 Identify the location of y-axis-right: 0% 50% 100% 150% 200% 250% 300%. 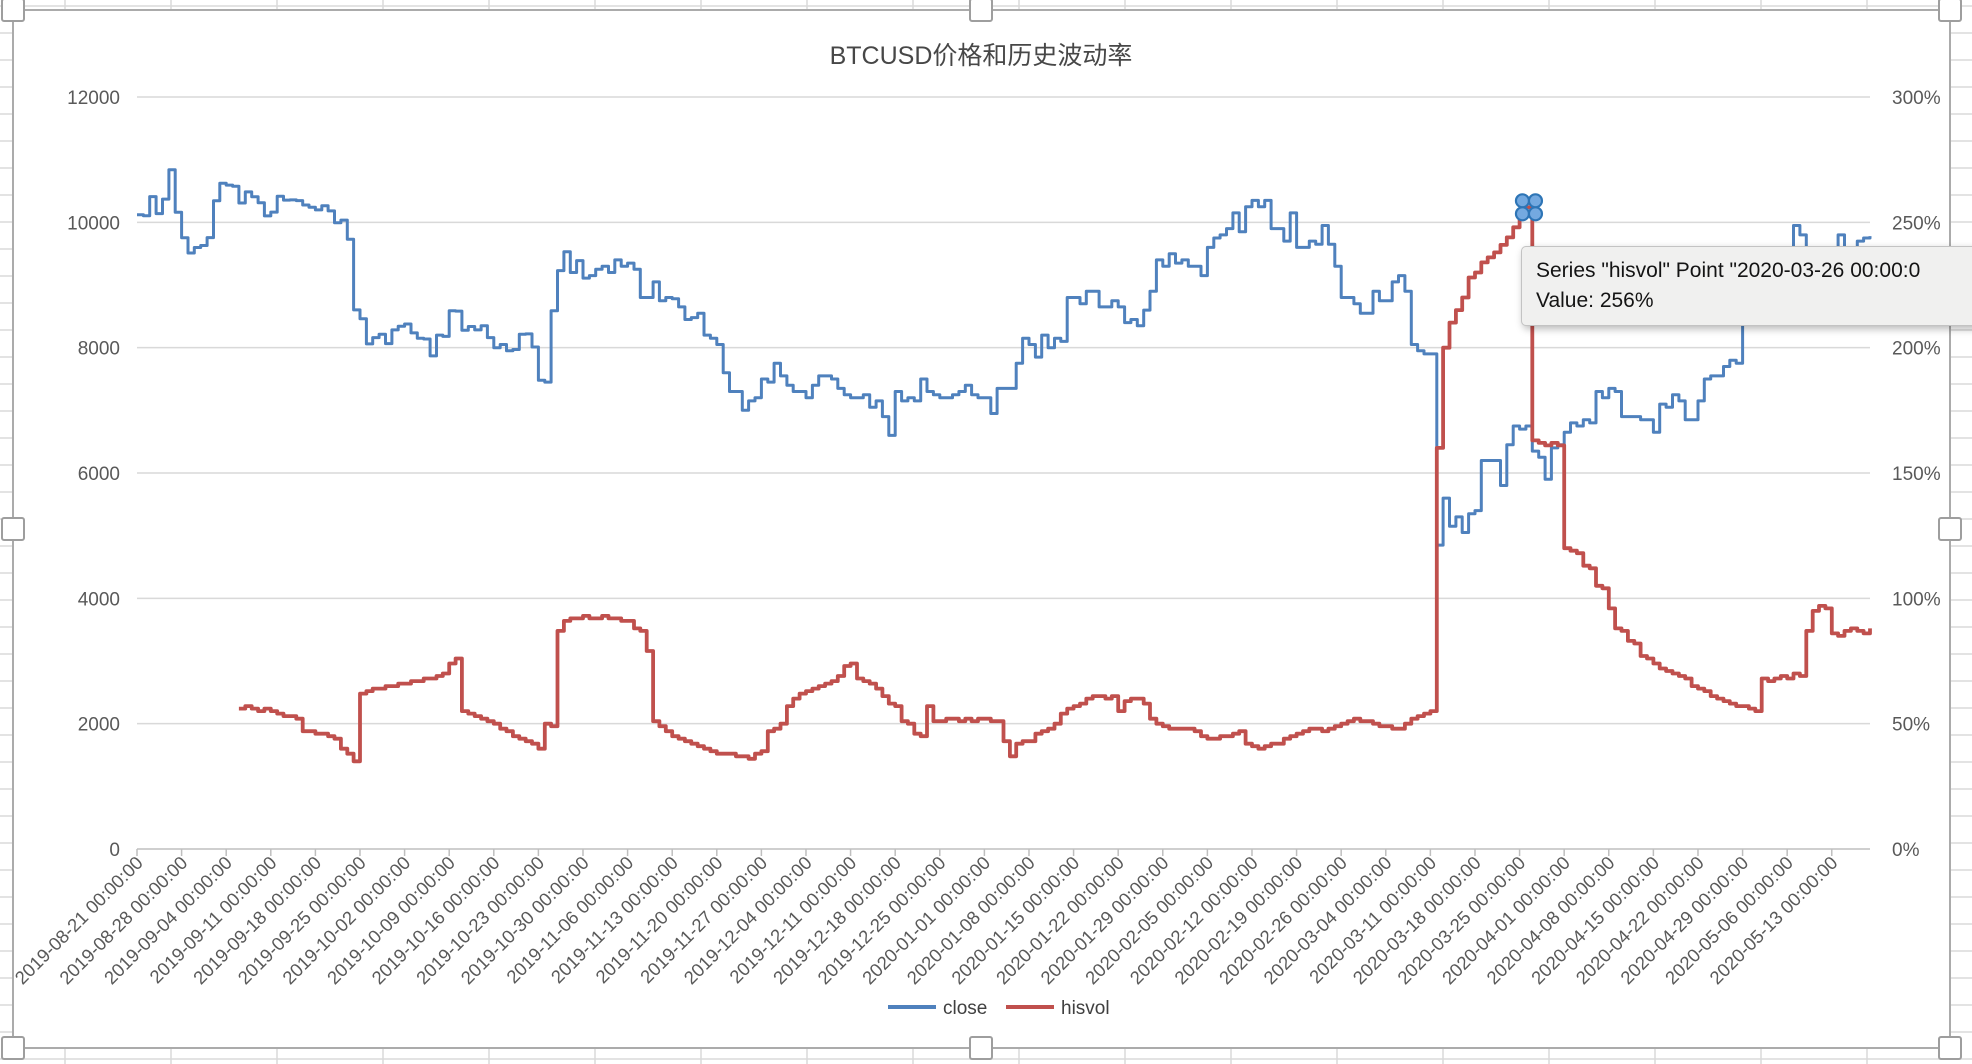
(1916, 474).